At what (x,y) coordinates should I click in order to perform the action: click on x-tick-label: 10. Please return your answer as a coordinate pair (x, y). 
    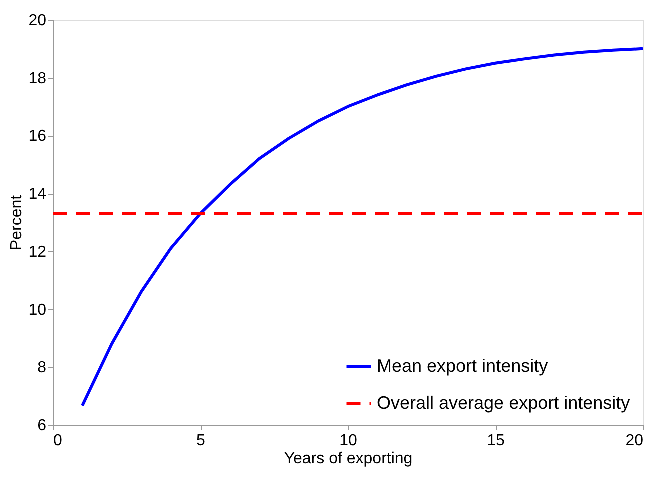
    Looking at the image, I should click on (349, 441).